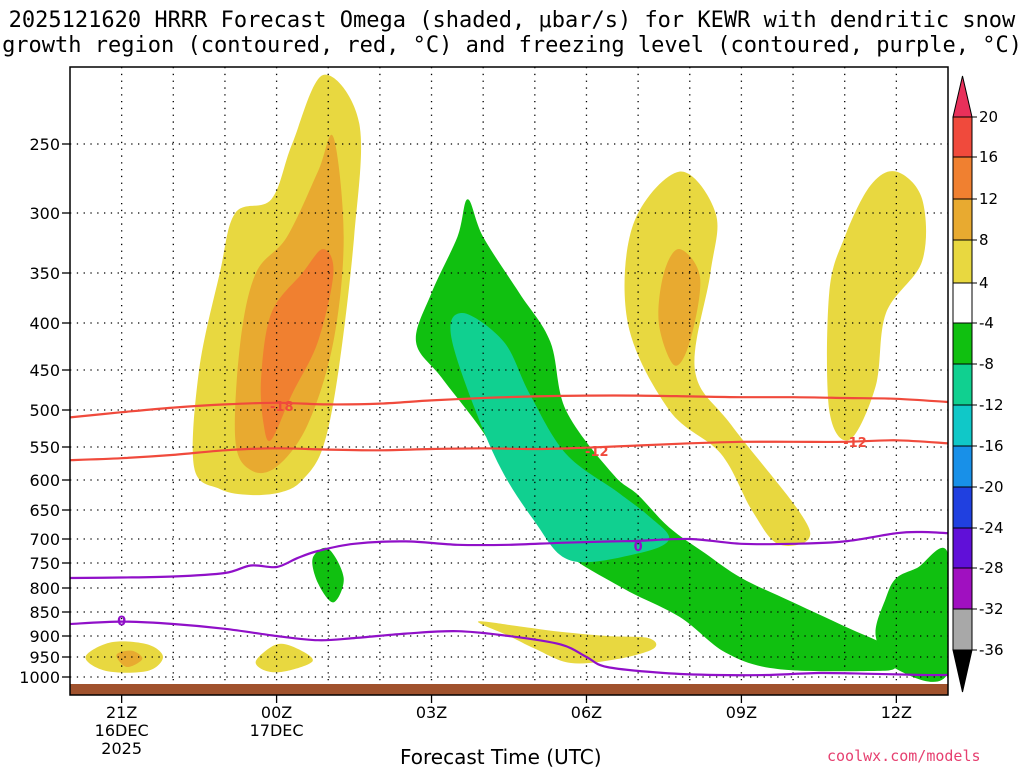 The width and height of the screenshot is (1024, 769). What do you see at coordinates (509, 689) in the screenshot?
I see `ground-surface` at bounding box center [509, 689].